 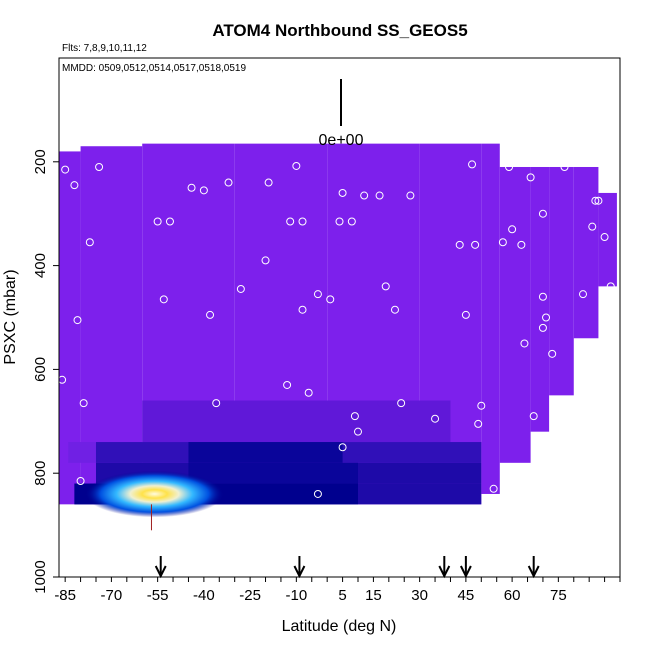 What do you see at coordinates (40, 473) in the screenshot?
I see `y-tick-label: 800` at bounding box center [40, 473].